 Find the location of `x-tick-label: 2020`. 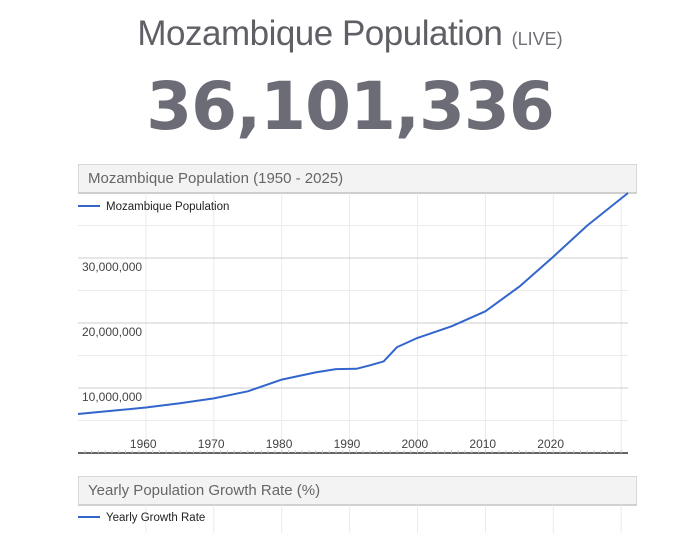

x-tick-label: 2020 is located at coordinates (550, 444).